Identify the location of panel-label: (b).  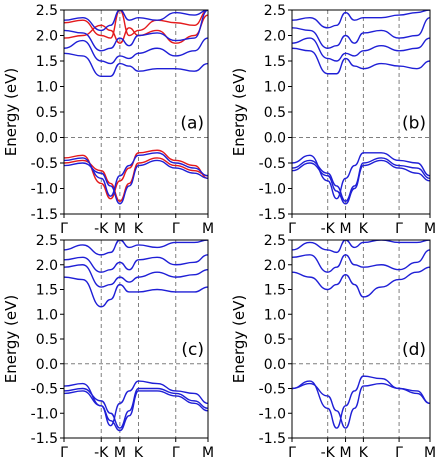
(414, 123).